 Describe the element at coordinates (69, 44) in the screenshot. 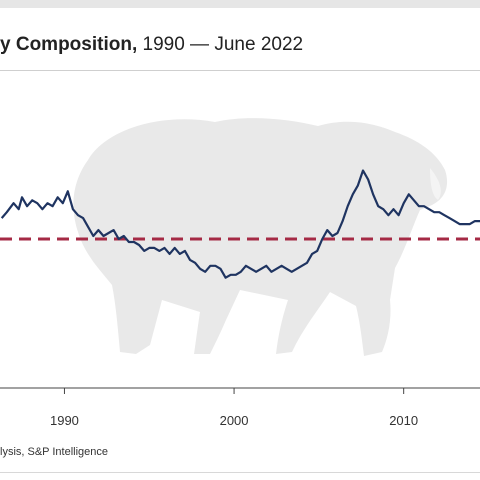

I see `chart-title-bold: y Composition,` at that location.